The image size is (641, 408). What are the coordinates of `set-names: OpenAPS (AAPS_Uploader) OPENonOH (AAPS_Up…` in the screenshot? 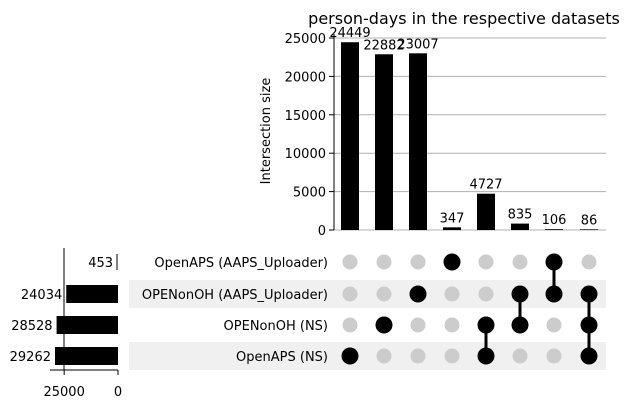 It's located at (235, 310).